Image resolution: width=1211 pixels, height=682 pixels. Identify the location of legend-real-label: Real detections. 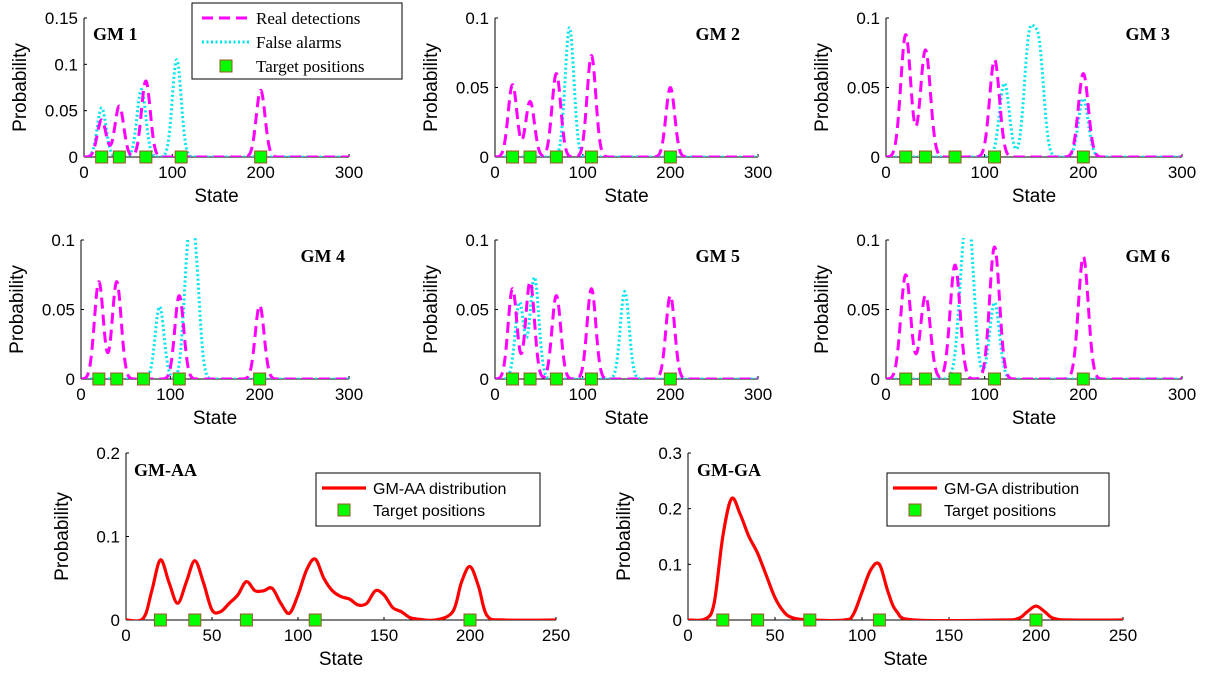
(308, 18).